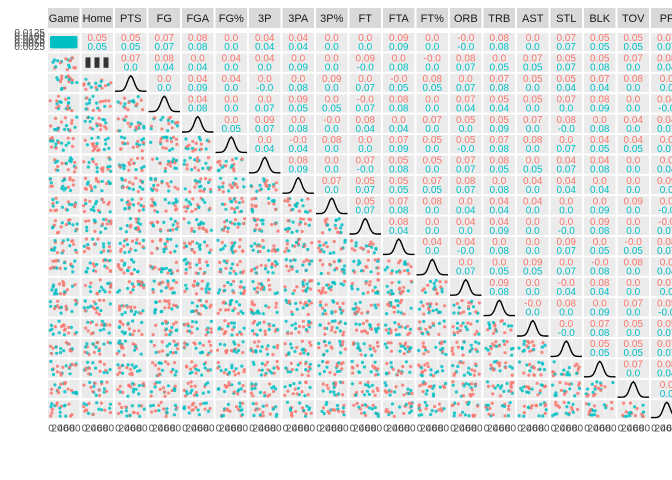 The width and height of the screenshot is (672, 480). What do you see at coordinates (198, 68) in the screenshot?
I see `corr-label-b: 0.04` at bounding box center [198, 68].